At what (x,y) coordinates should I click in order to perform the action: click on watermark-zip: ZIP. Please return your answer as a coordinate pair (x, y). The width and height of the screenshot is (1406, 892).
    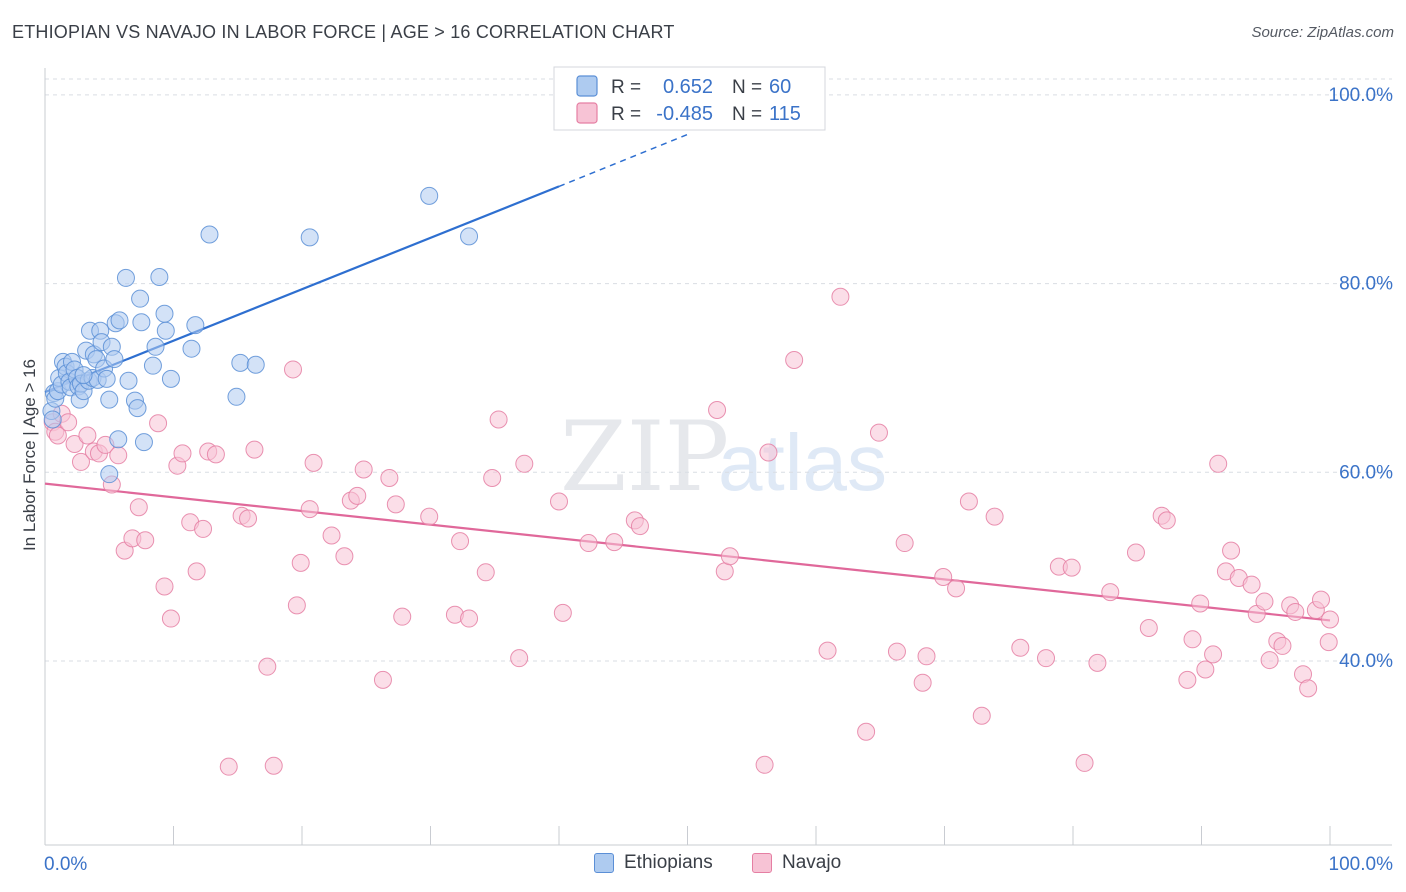
    Looking at the image, I should click on (644, 457).